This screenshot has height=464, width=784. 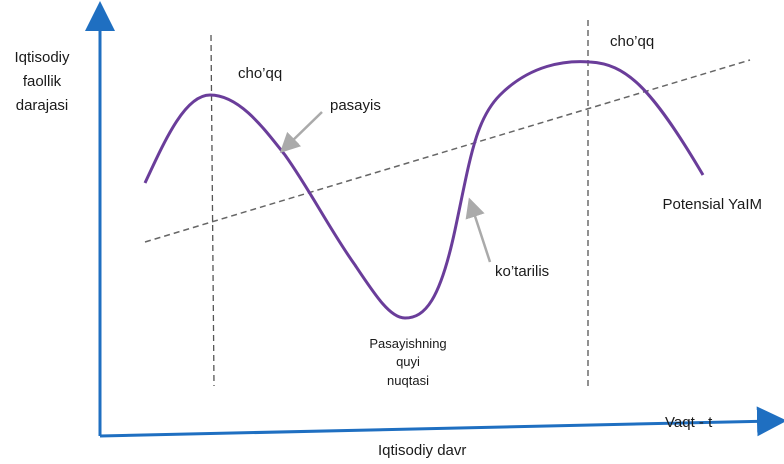 What do you see at coordinates (42, 105) in the screenshot?
I see `y-axis-label: darajasi` at bounding box center [42, 105].